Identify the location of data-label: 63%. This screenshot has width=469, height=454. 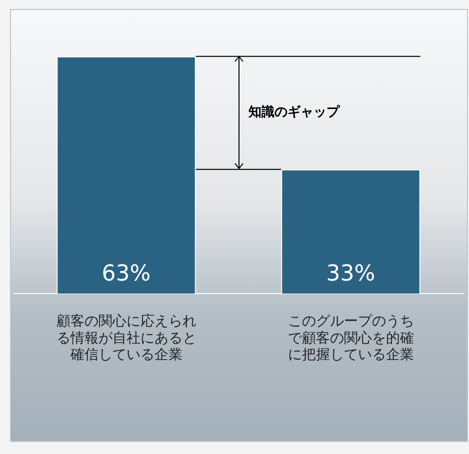
(126, 273).